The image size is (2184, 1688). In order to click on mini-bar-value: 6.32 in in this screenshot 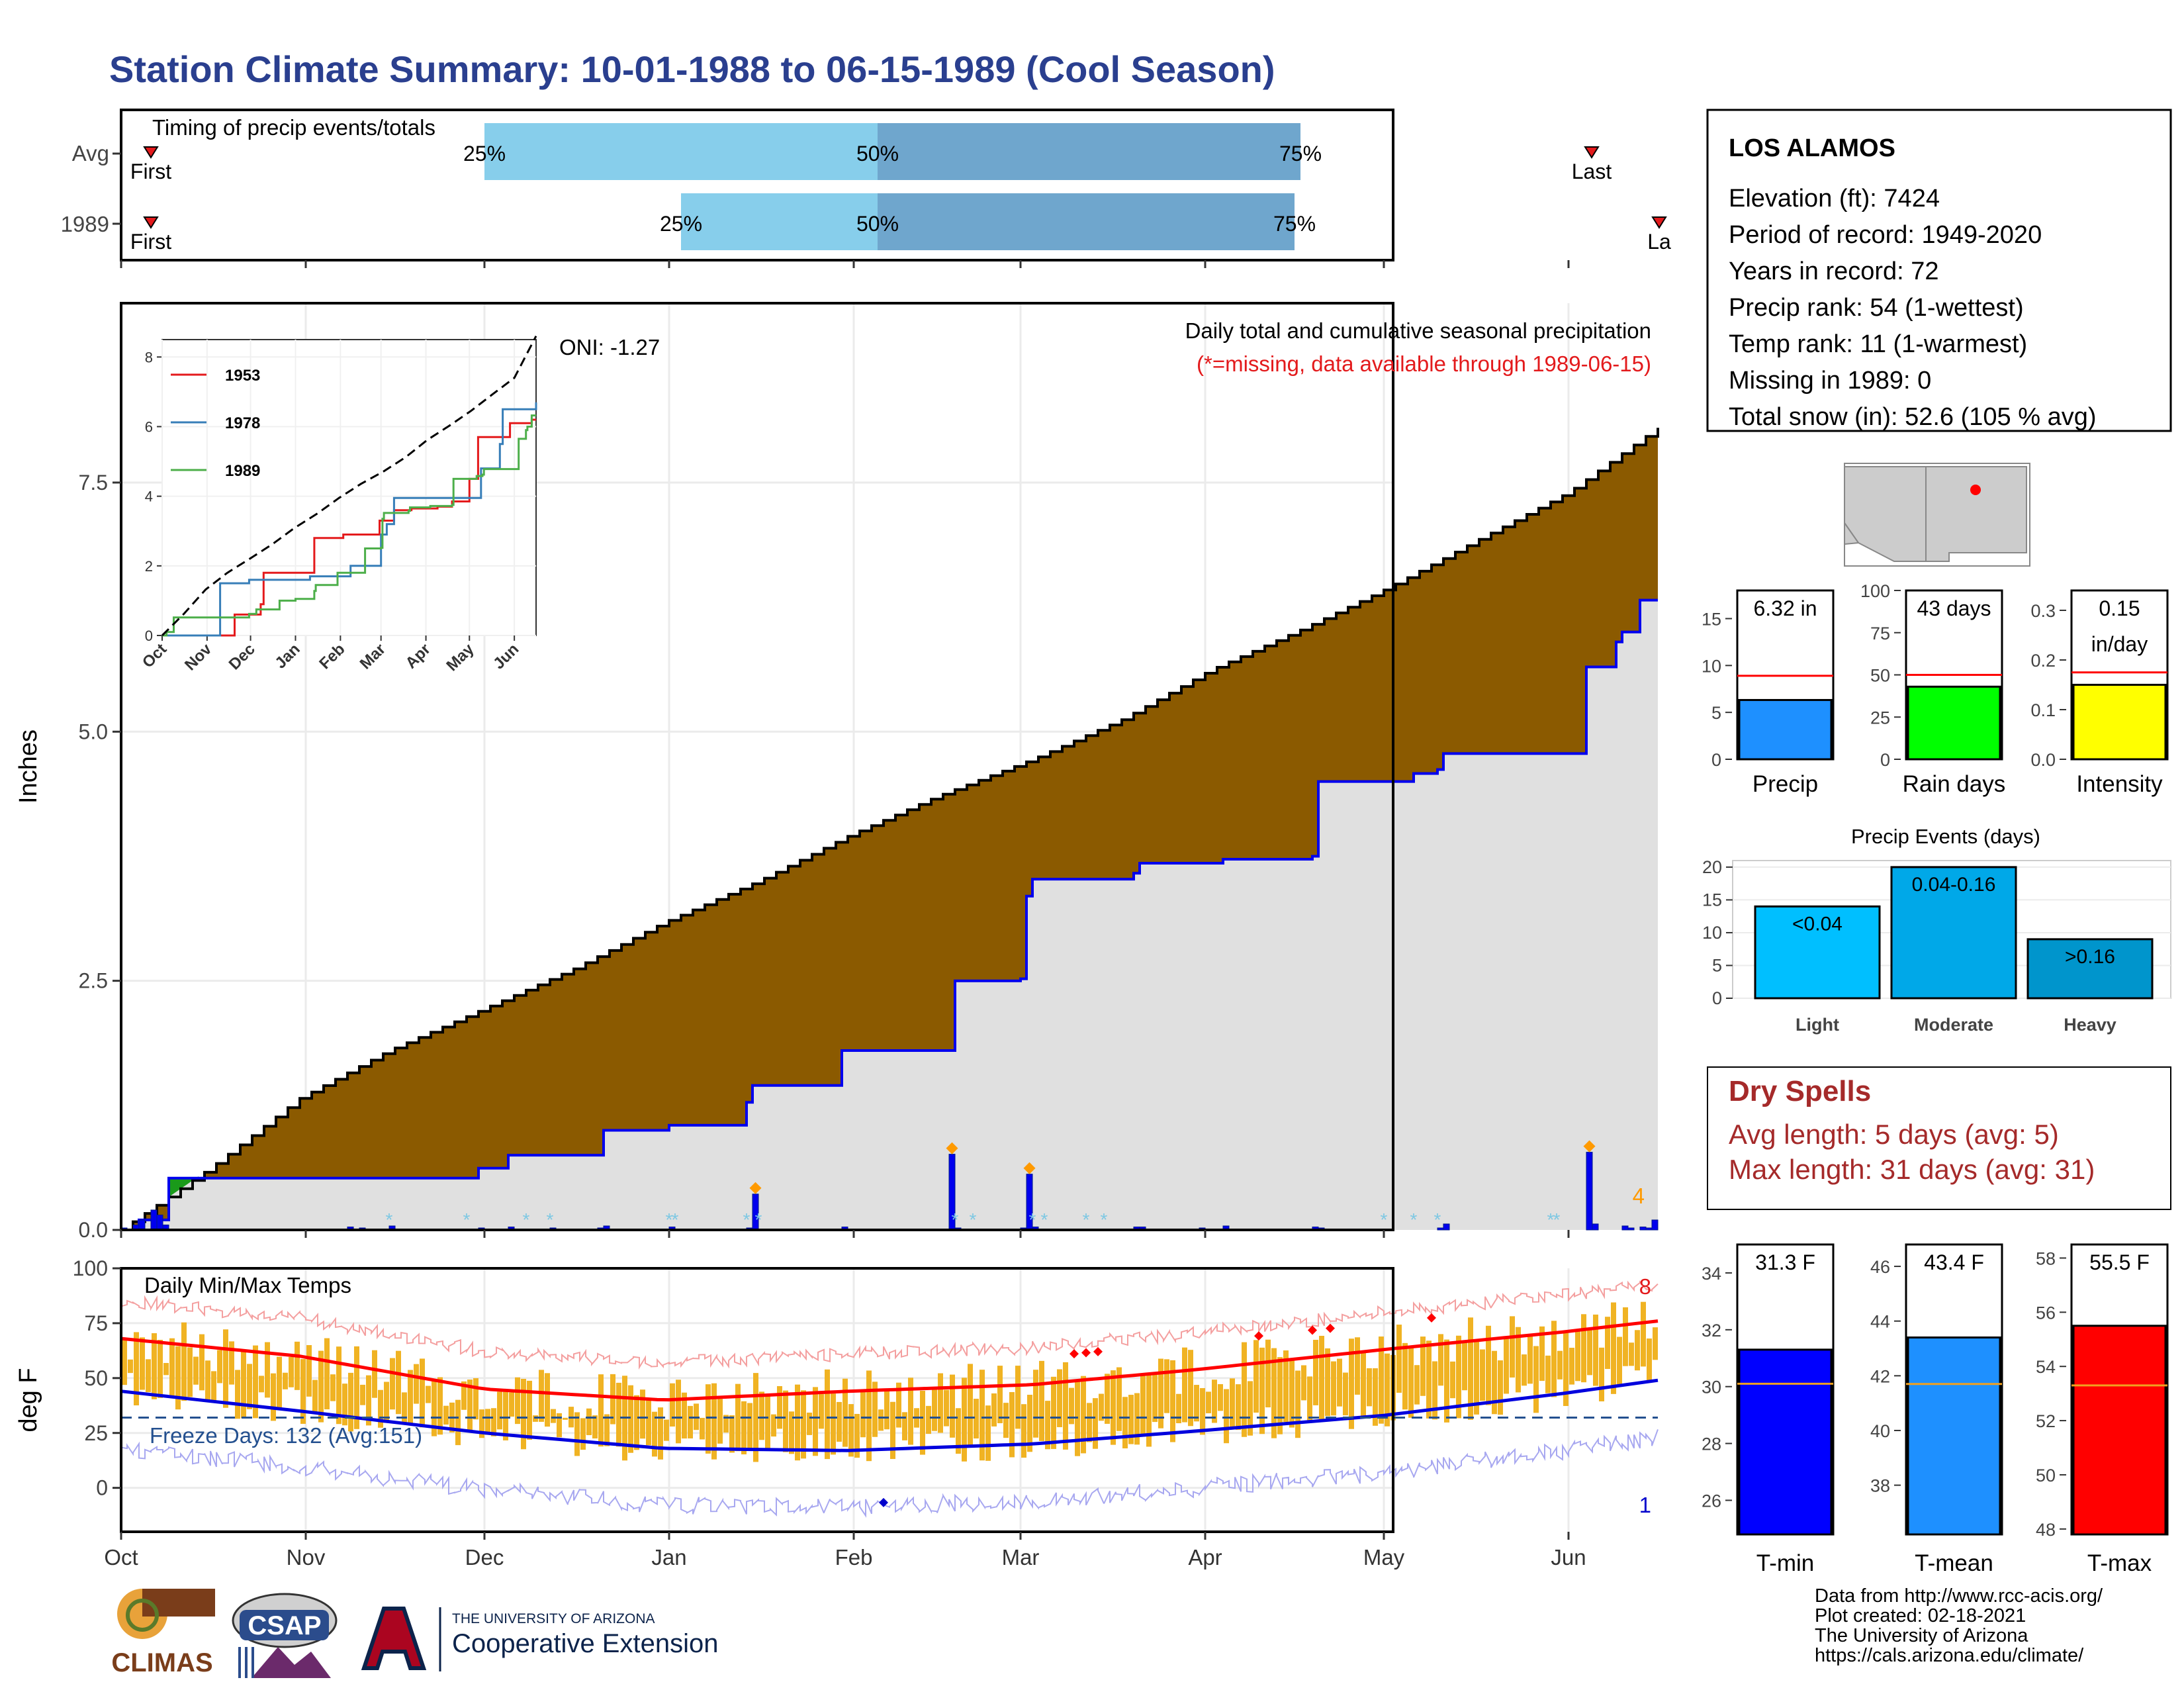, I will do `click(1785, 608)`.